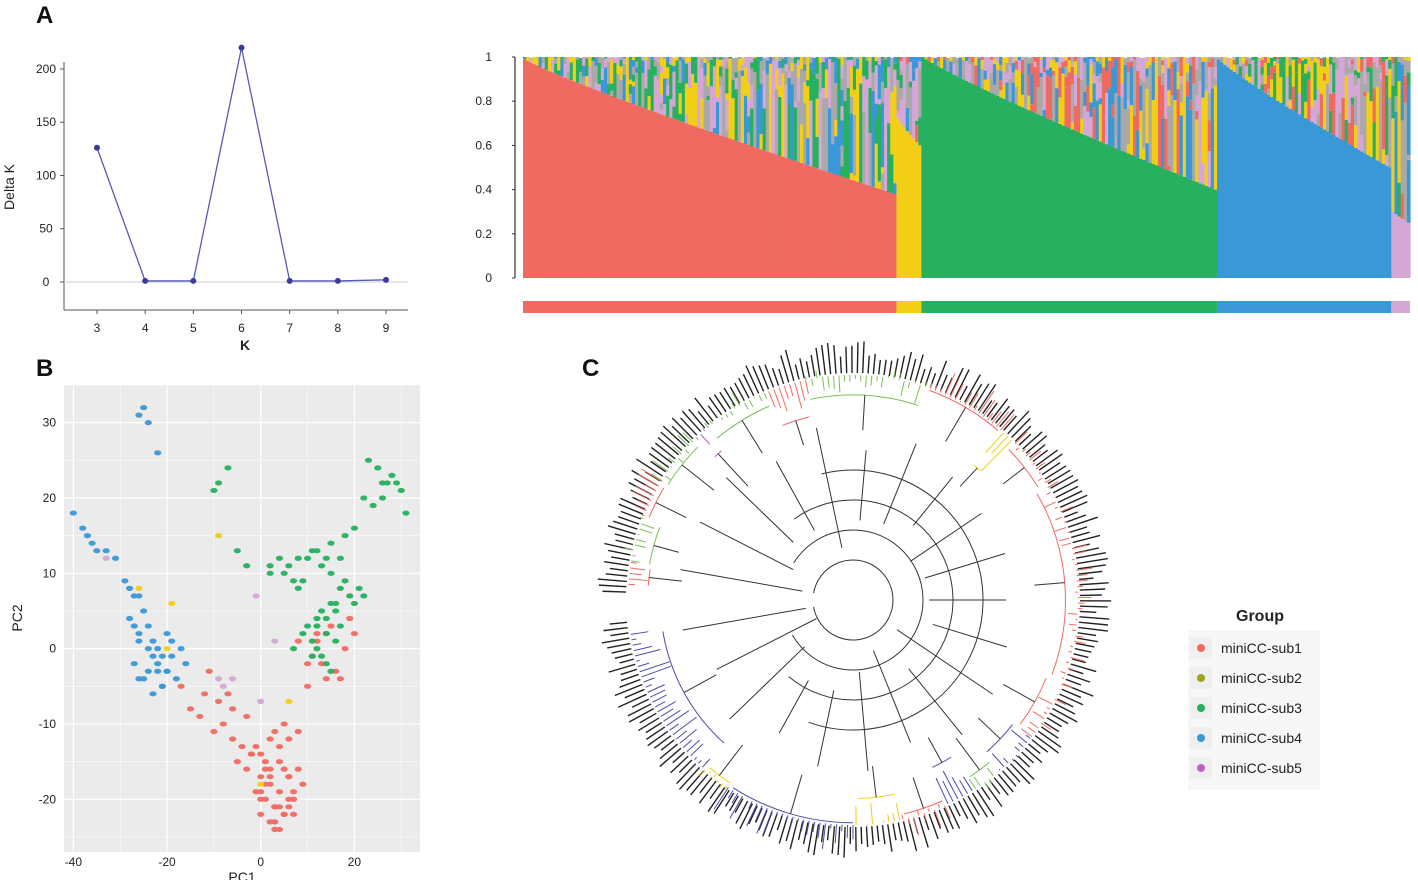 This screenshot has height=880, width=1418. Describe the element at coordinates (239, 618) in the screenshot. I see `pca-points` at that location.